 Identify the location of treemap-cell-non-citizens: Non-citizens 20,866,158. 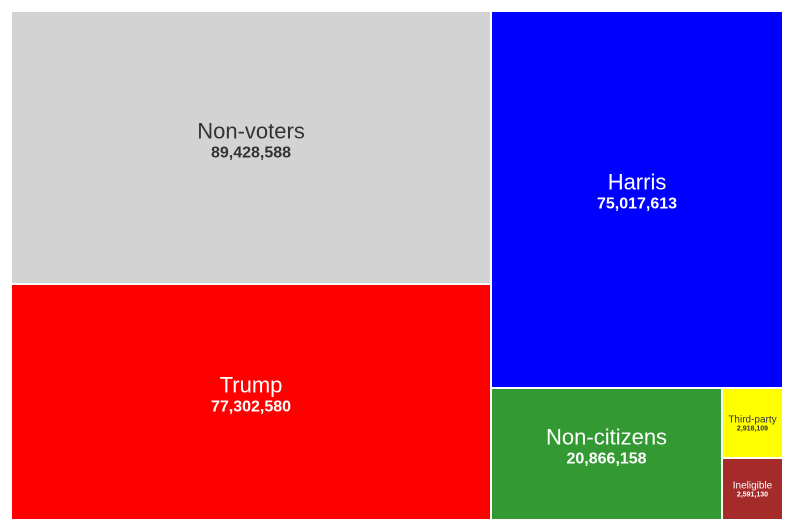
(607, 453).